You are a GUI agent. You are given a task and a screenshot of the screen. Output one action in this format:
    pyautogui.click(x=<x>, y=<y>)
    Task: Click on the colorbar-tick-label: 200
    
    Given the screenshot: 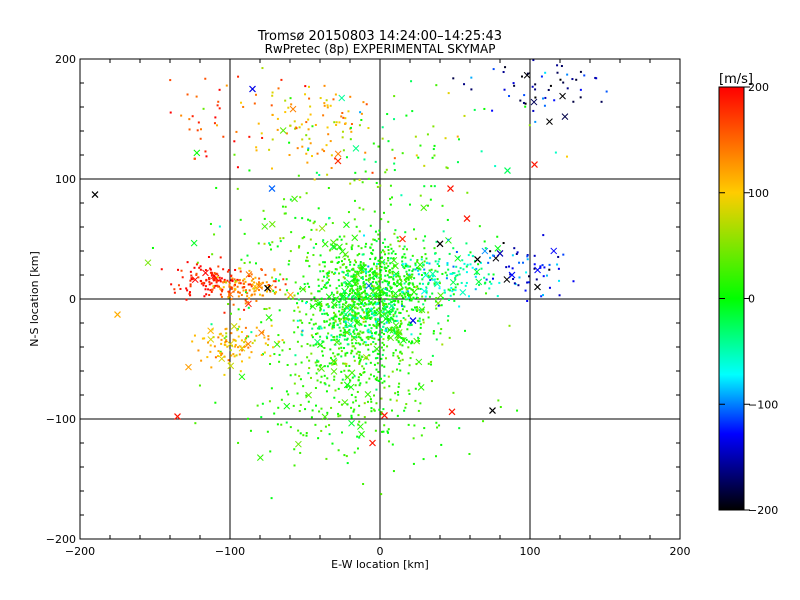 What is the action you would take?
    pyautogui.click(x=758, y=87)
    